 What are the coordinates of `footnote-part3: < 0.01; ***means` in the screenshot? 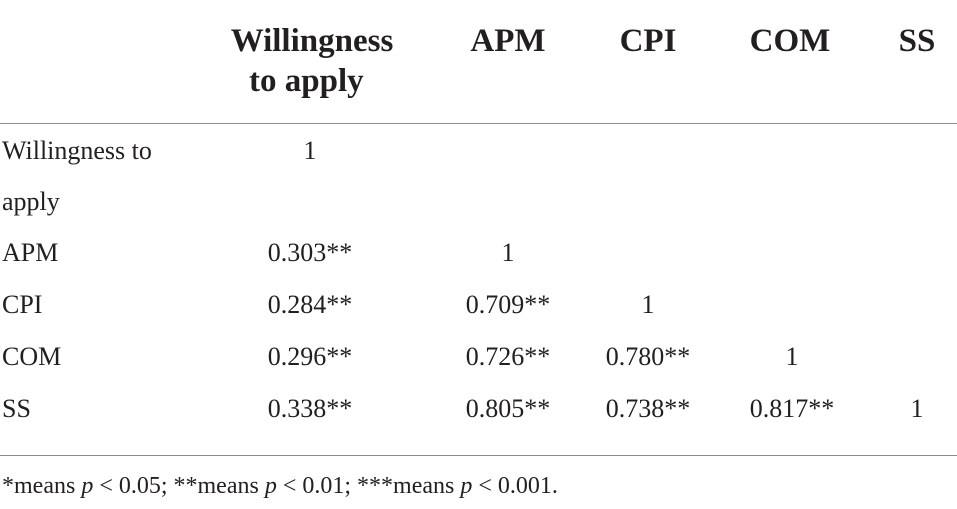 It's located at (368, 486).